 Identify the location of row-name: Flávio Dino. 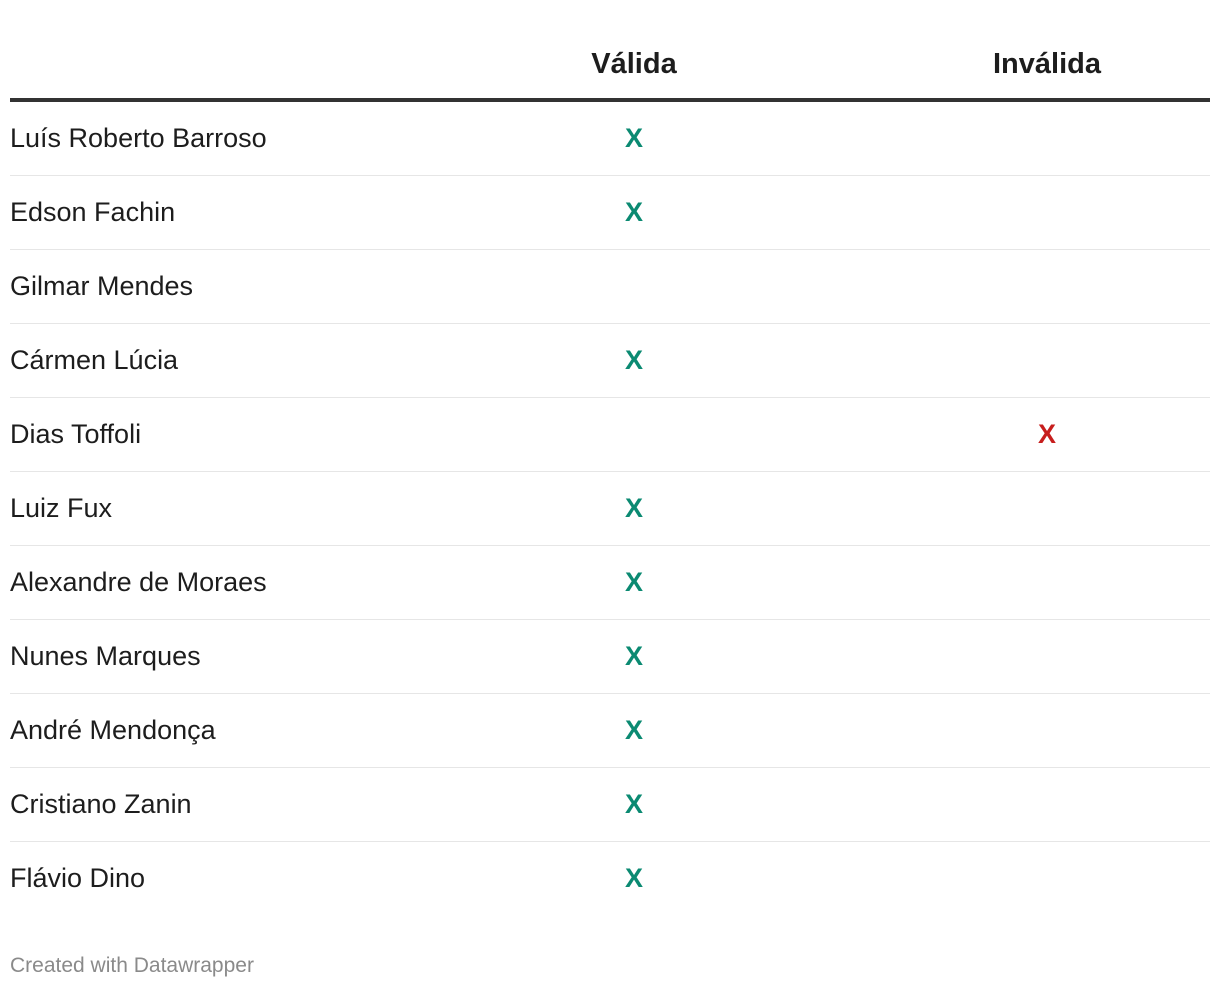
(78, 878).